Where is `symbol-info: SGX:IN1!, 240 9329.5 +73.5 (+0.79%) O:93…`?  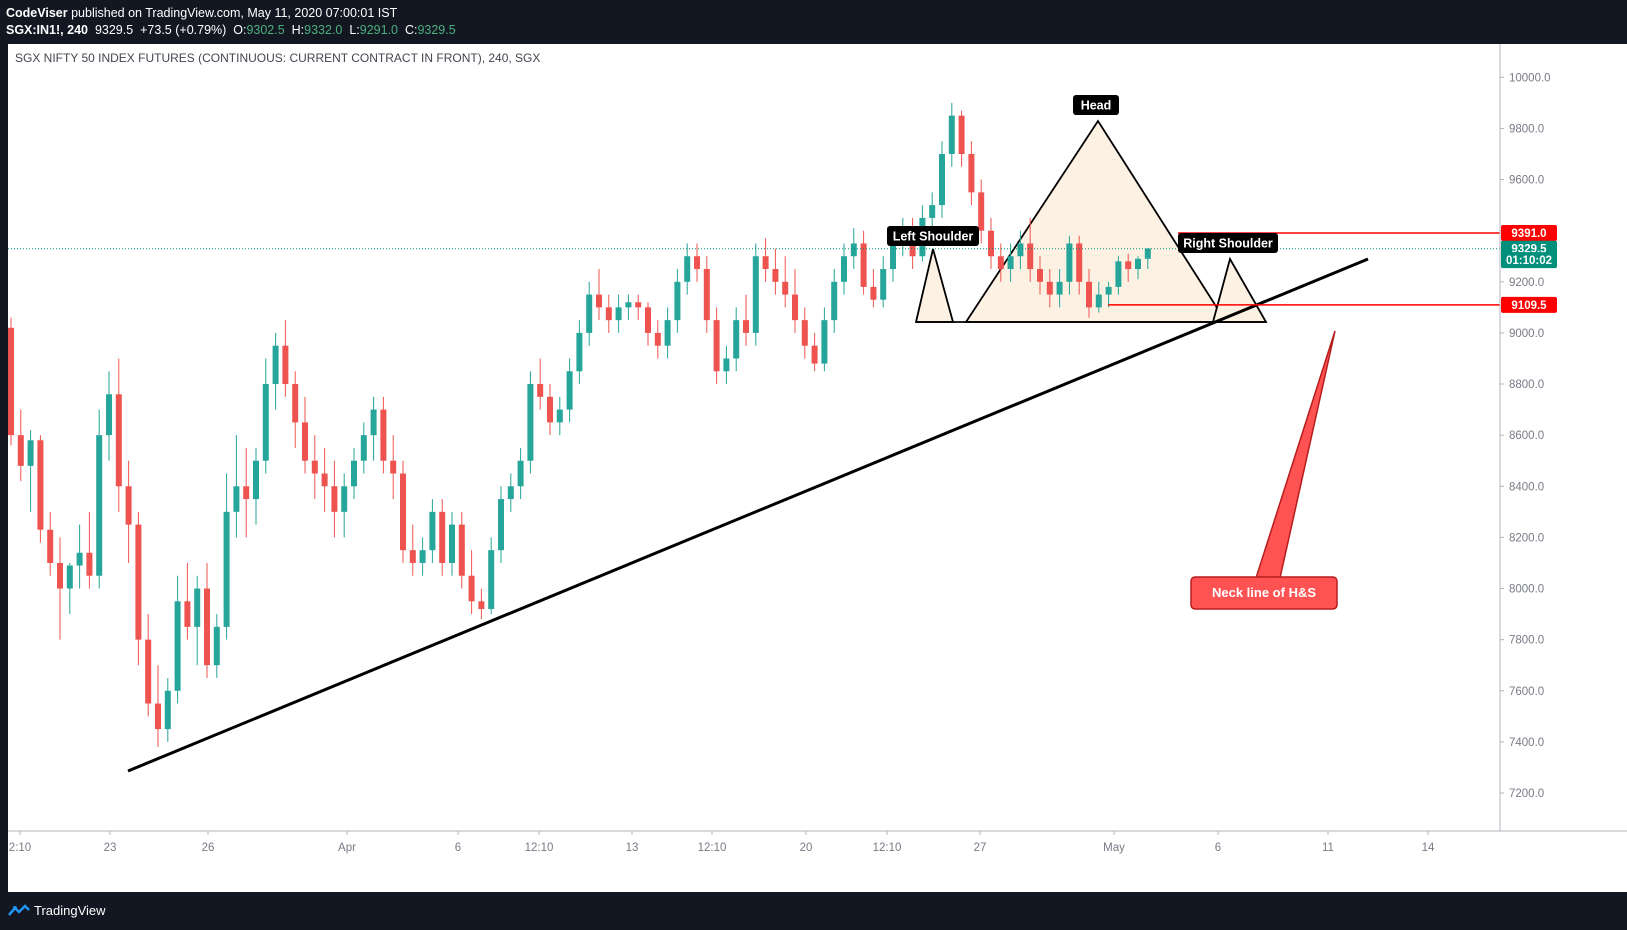 symbol-info: SGX:IN1!, 240 9329.5 +73.5 (+0.79%) O:93… is located at coordinates (231, 30).